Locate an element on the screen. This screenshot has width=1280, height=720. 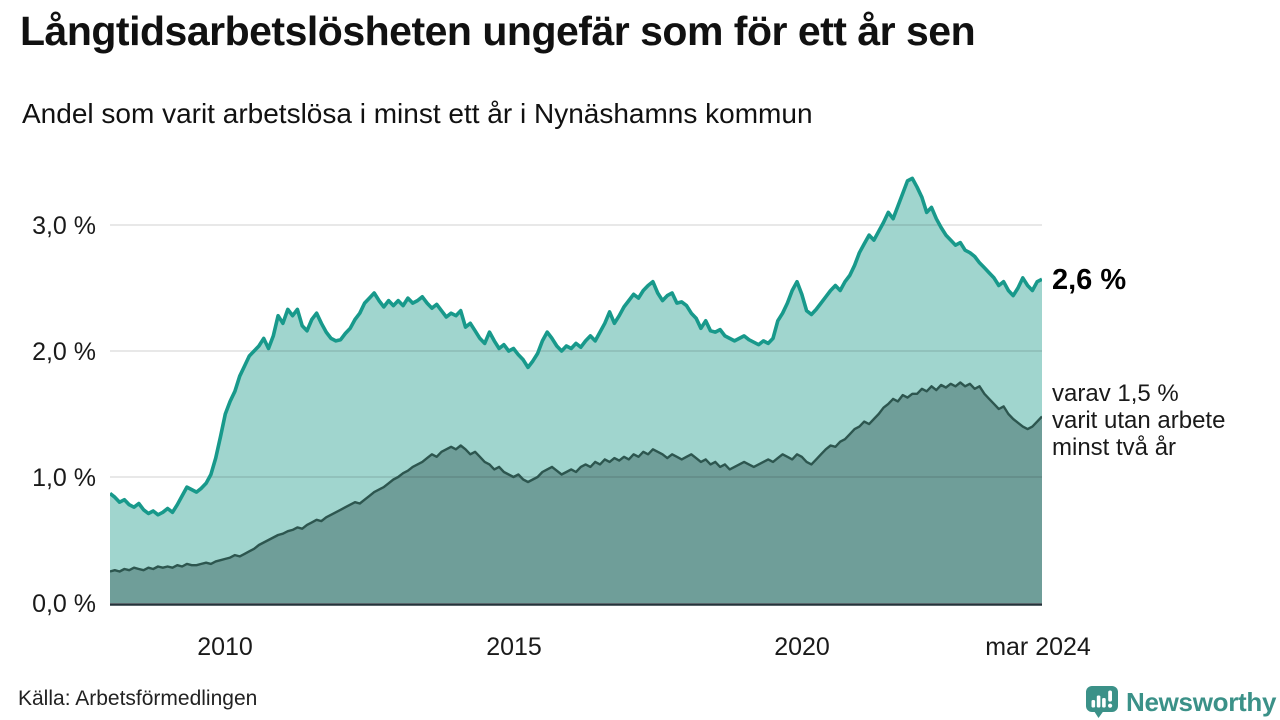
x-tick-2010: 2010 is located at coordinates (225, 647).